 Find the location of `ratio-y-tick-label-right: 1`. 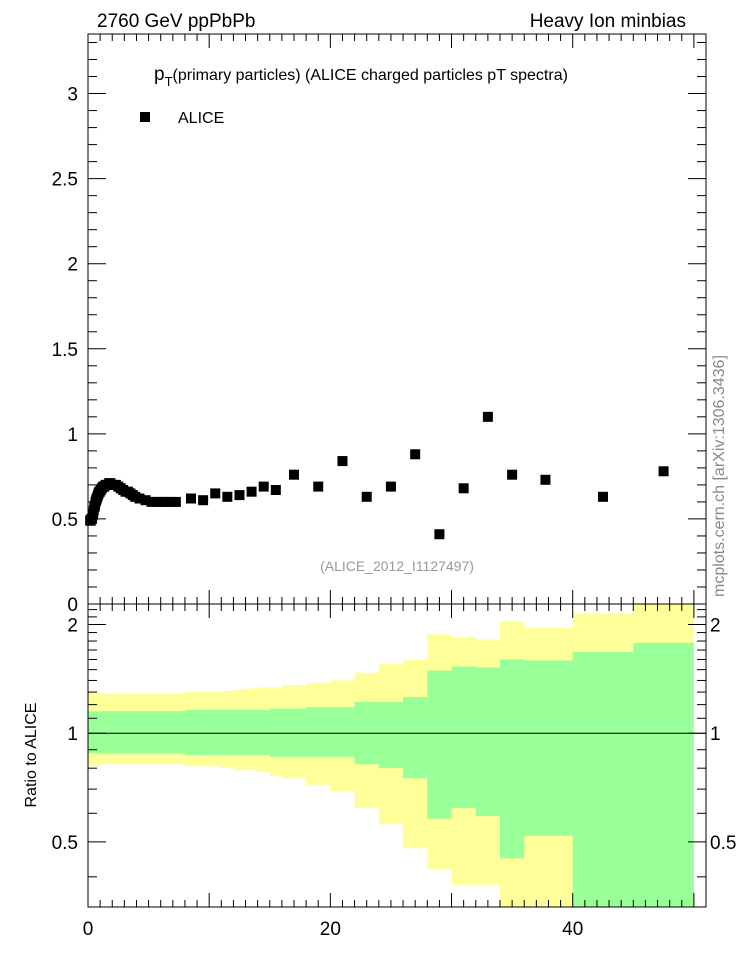

ratio-y-tick-label-right: 1 is located at coordinates (715, 734).